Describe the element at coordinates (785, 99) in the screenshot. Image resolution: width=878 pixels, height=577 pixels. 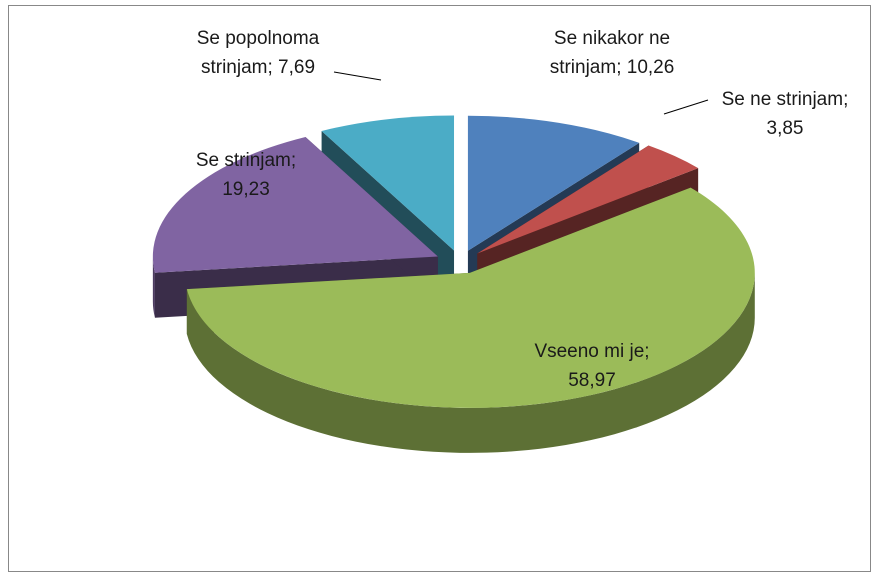
I see `category-label: Se ne strinjam;` at that location.